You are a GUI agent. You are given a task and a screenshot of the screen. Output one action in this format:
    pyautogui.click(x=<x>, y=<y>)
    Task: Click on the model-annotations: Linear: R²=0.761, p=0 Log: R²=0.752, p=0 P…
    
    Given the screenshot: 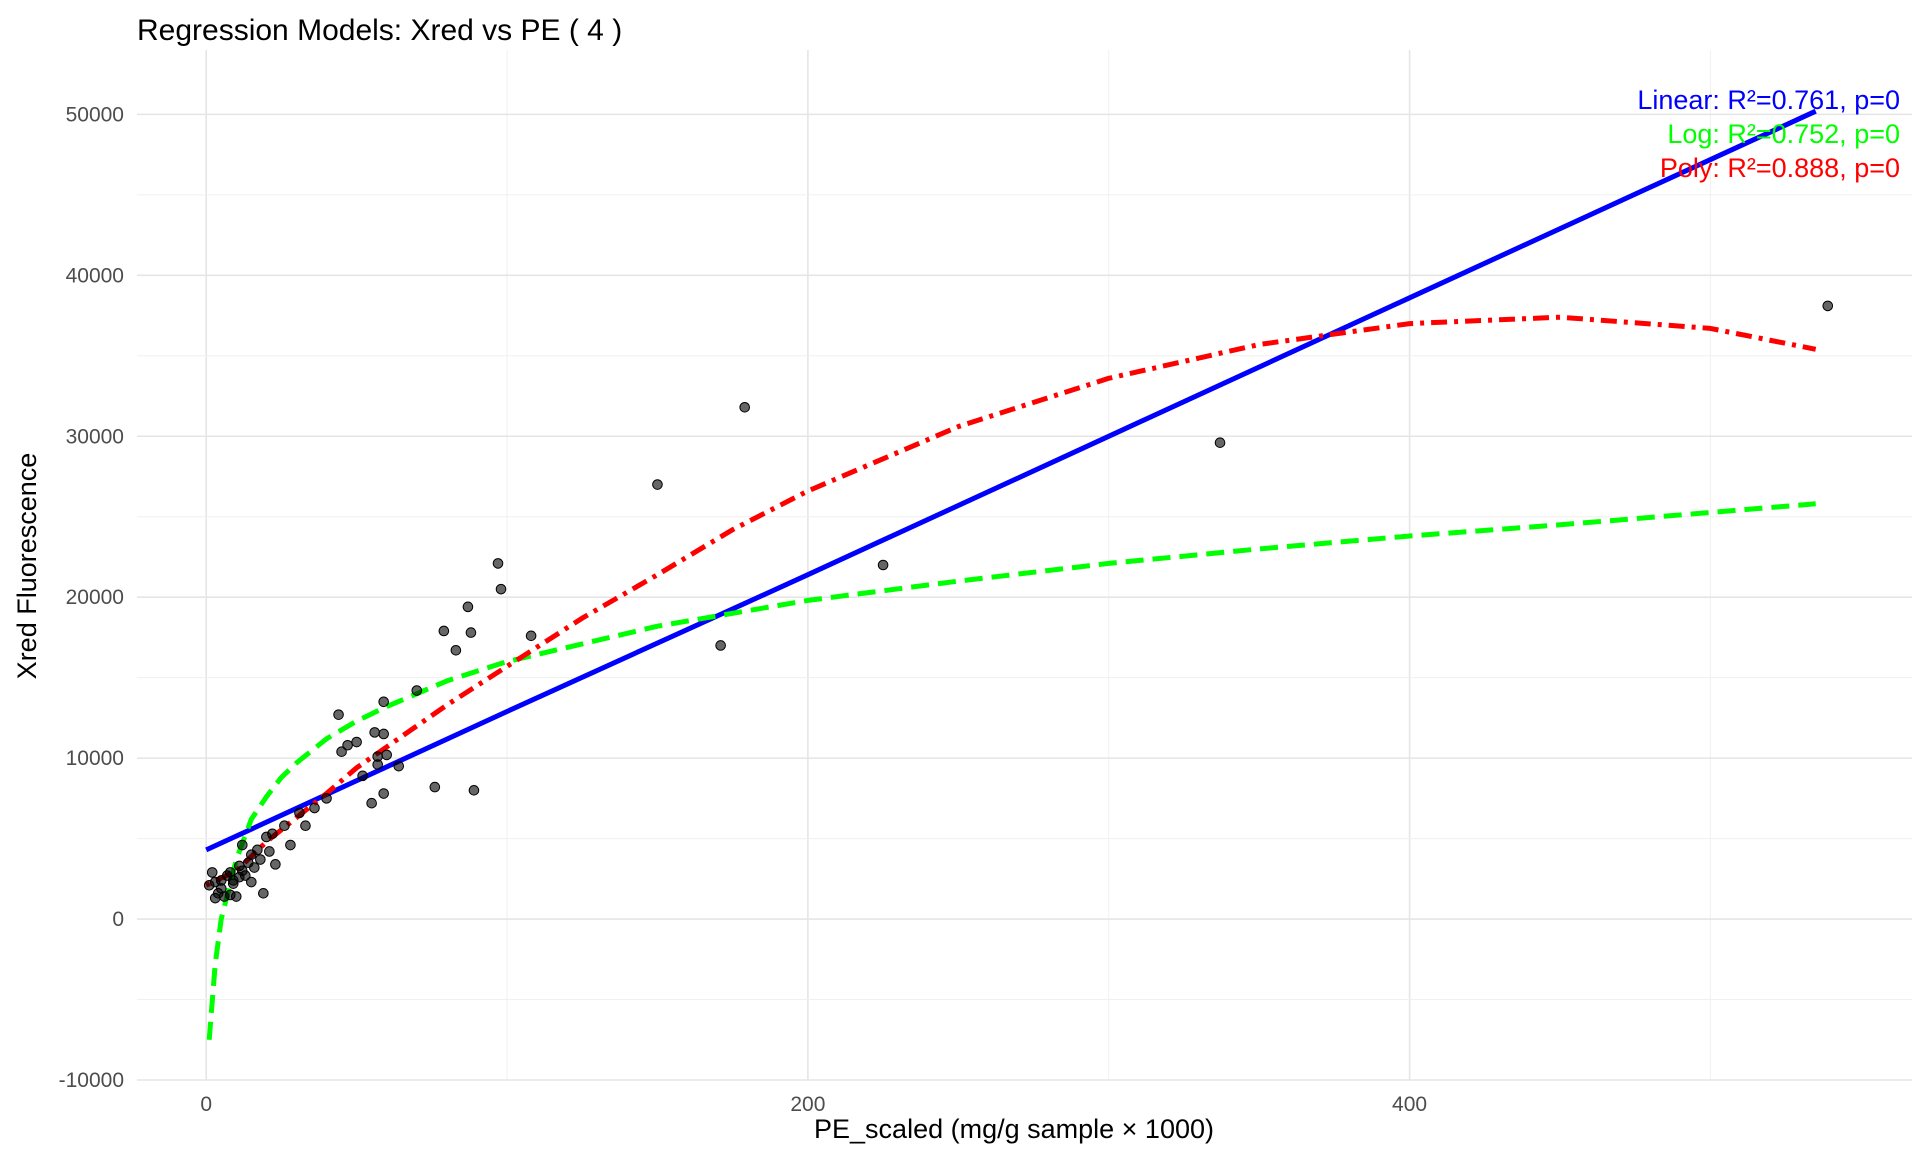 What is the action you would take?
    pyautogui.click(x=1768, y=134)
    